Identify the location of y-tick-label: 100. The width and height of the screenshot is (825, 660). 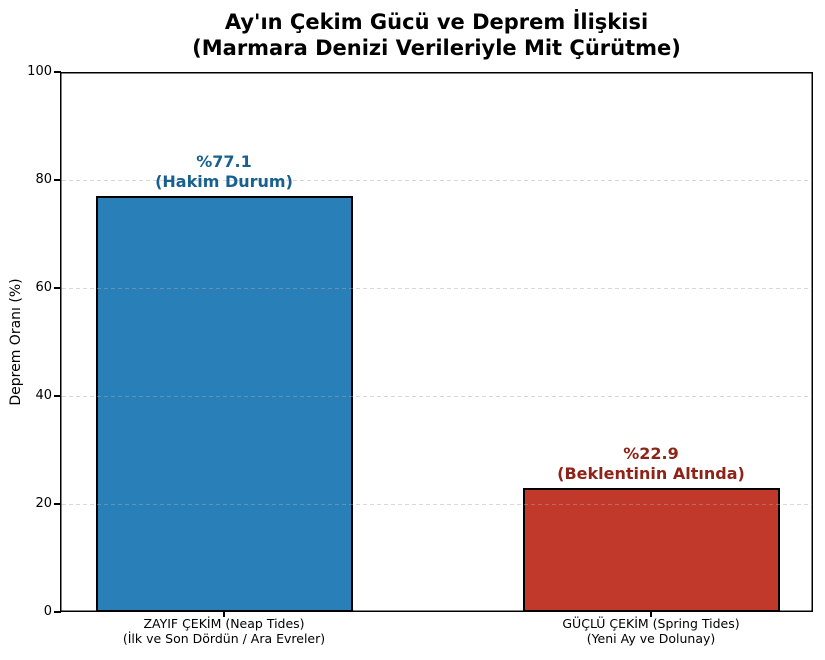
(39, 71).